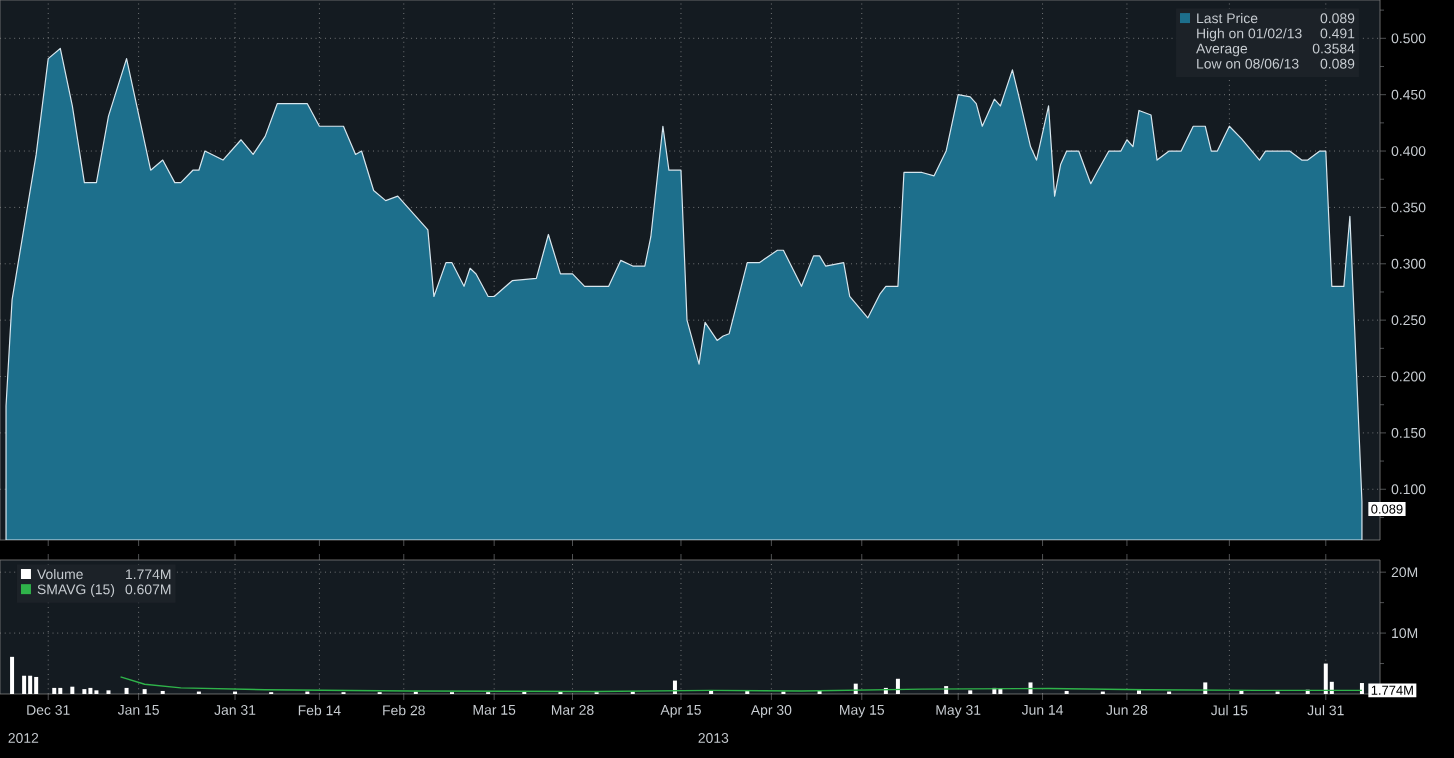  Describe the element at coordinates (741, 684) in the screenshot. I see `line-series` at that location.